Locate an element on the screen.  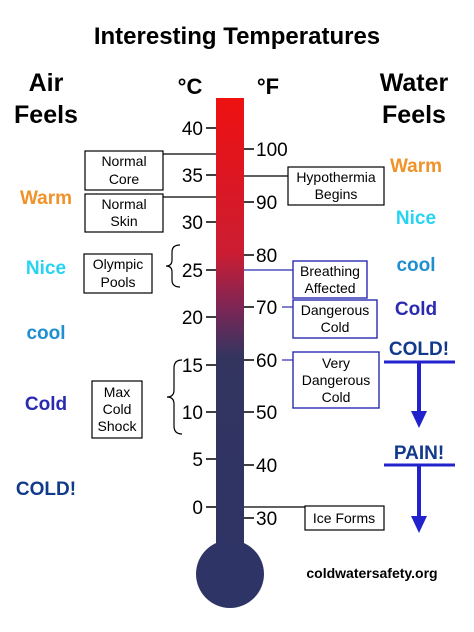
callout-breathing-line1: Breathing is located at coordinates (330, 271).